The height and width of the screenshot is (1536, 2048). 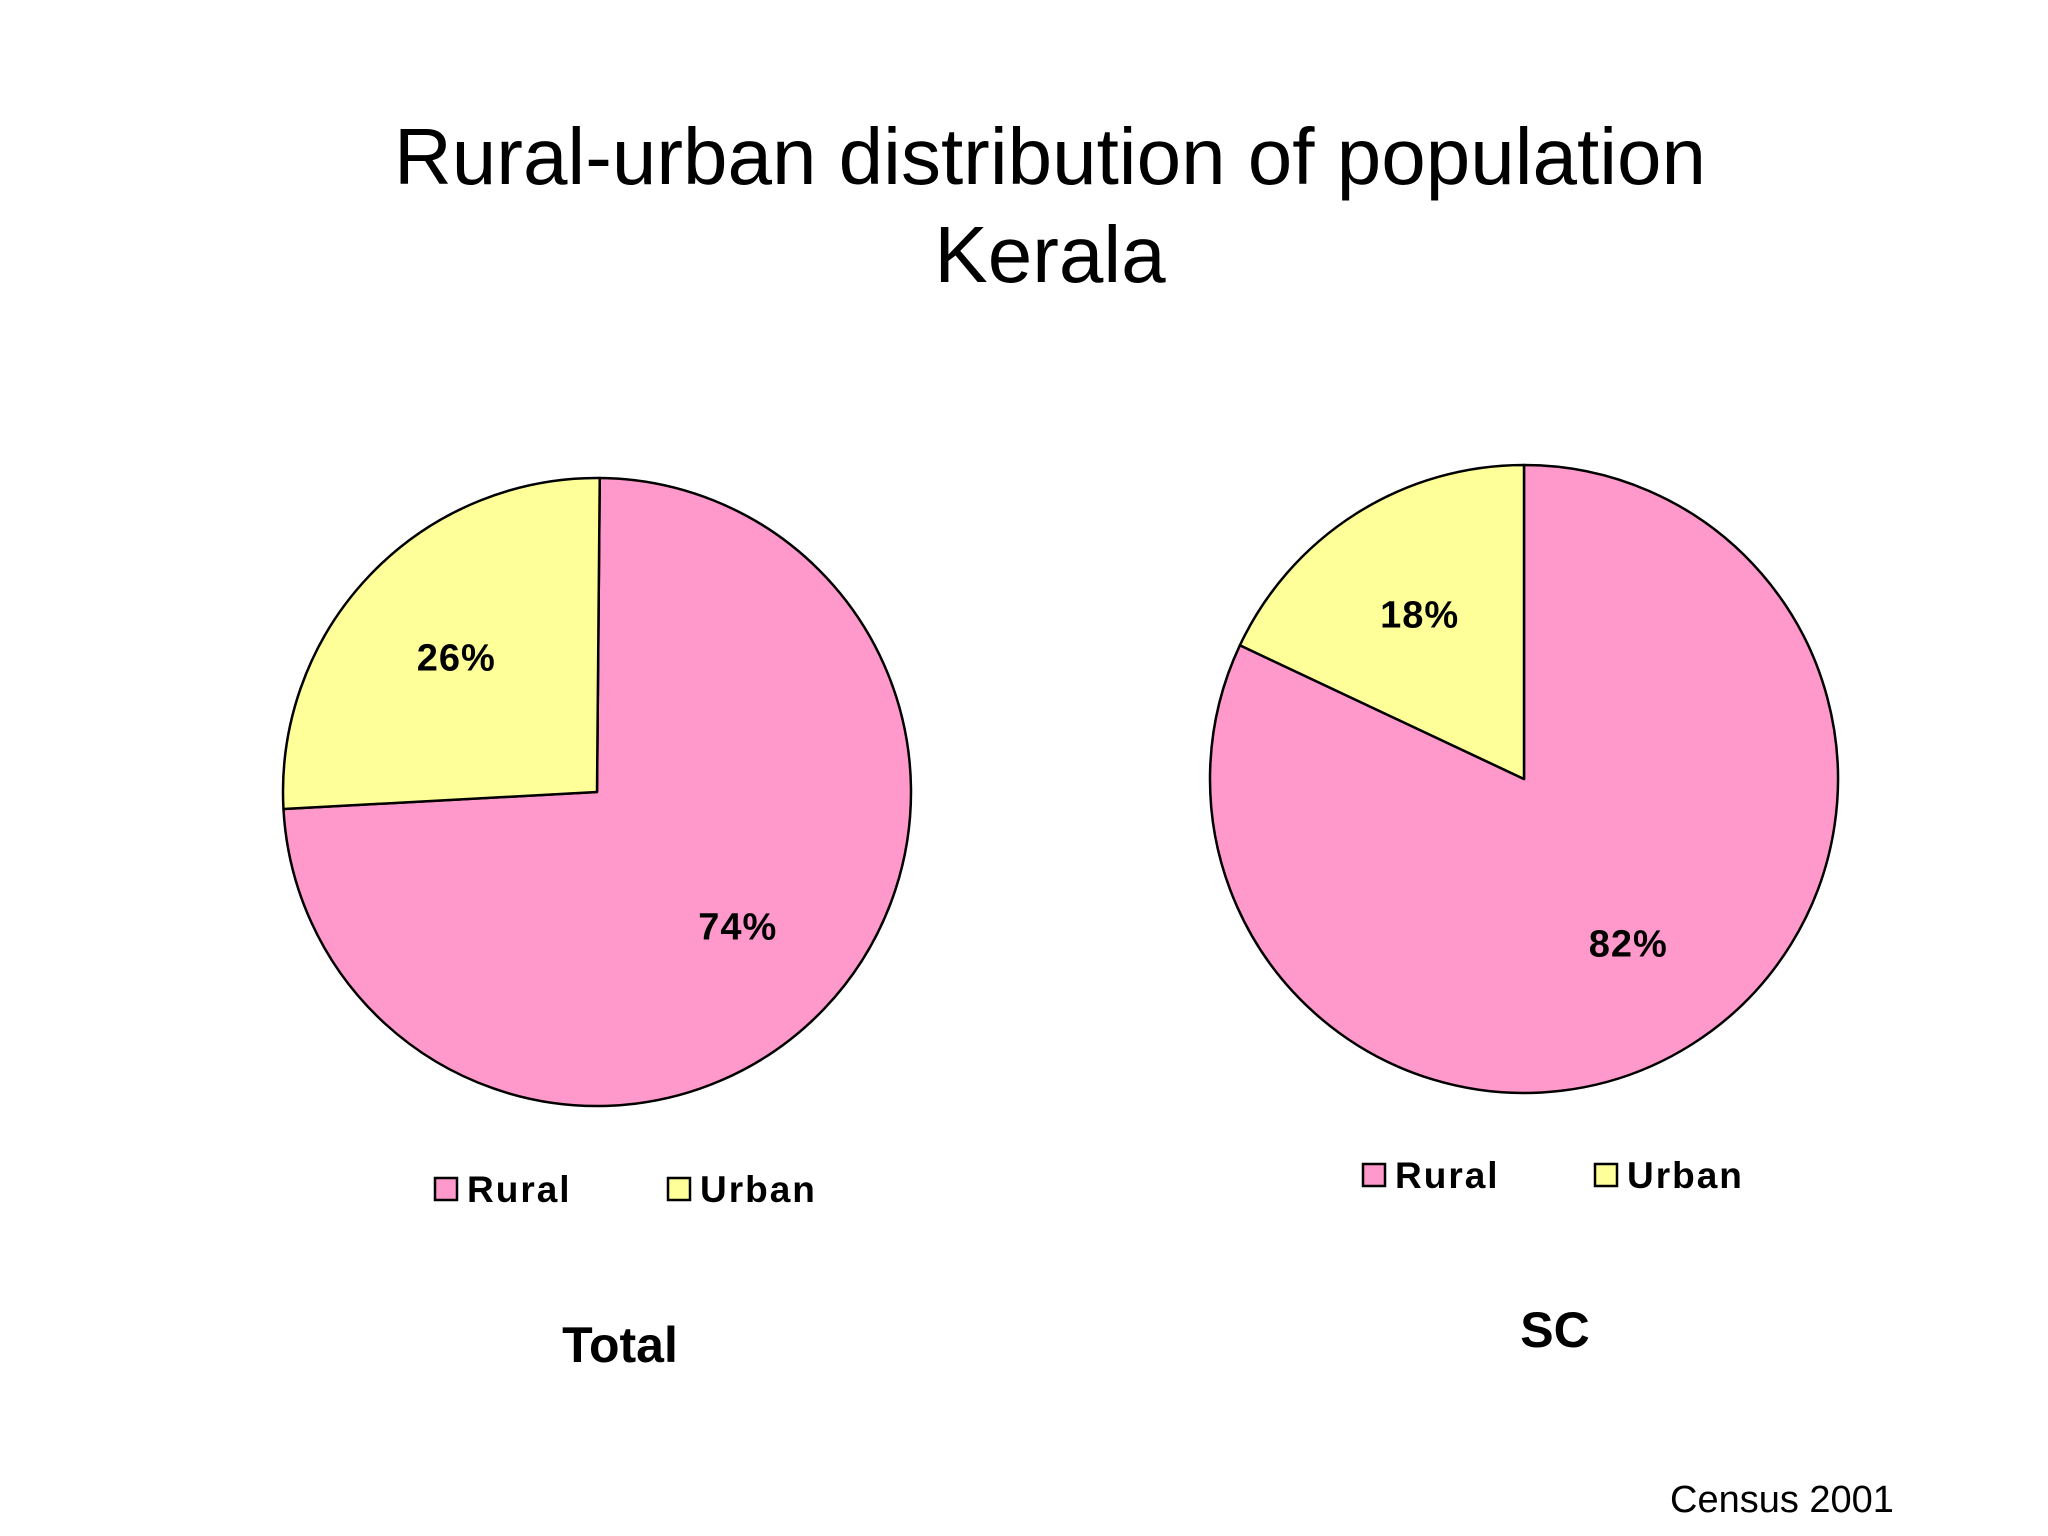 What do you see at coordinates (1050, 254) in the screenshot?
I see `title-line-2: Kerala` at bounding box center [1050, 254].